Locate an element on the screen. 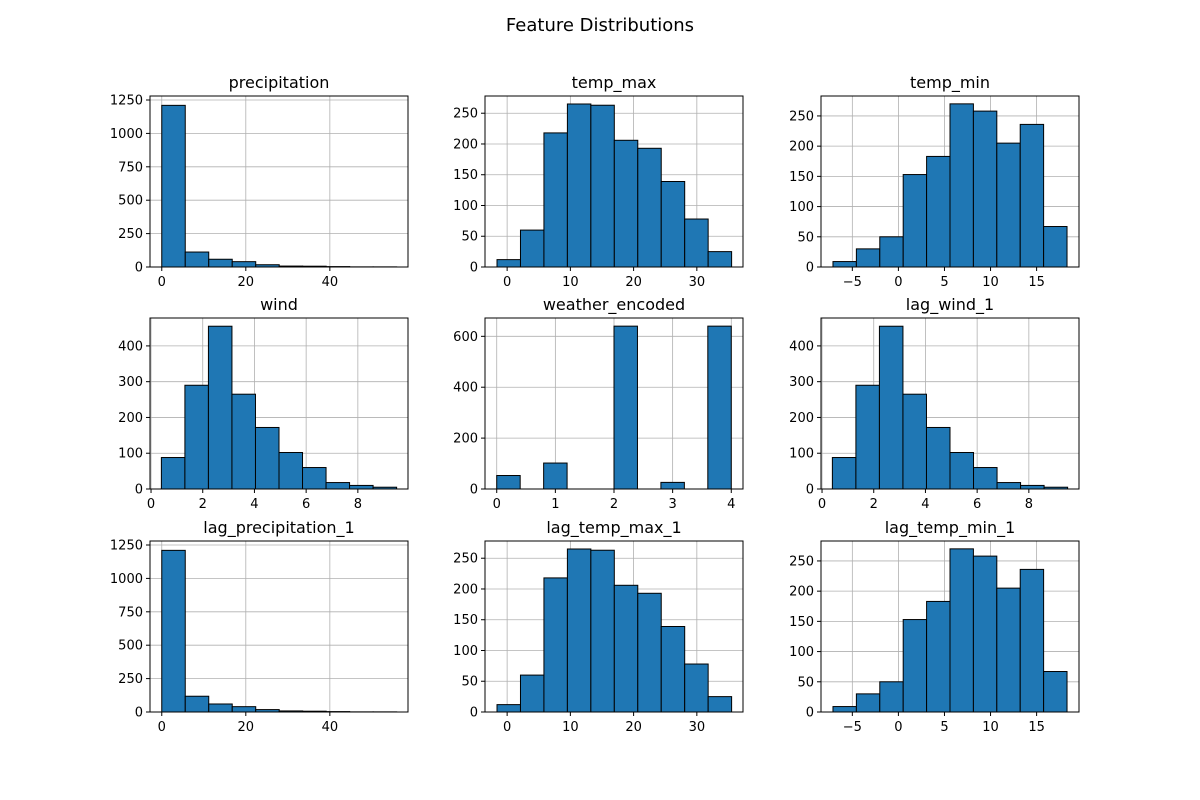 The width and height of the screenshot is (1200, 800). y-tick-label: 1250 is located at coordinates (126, 101).